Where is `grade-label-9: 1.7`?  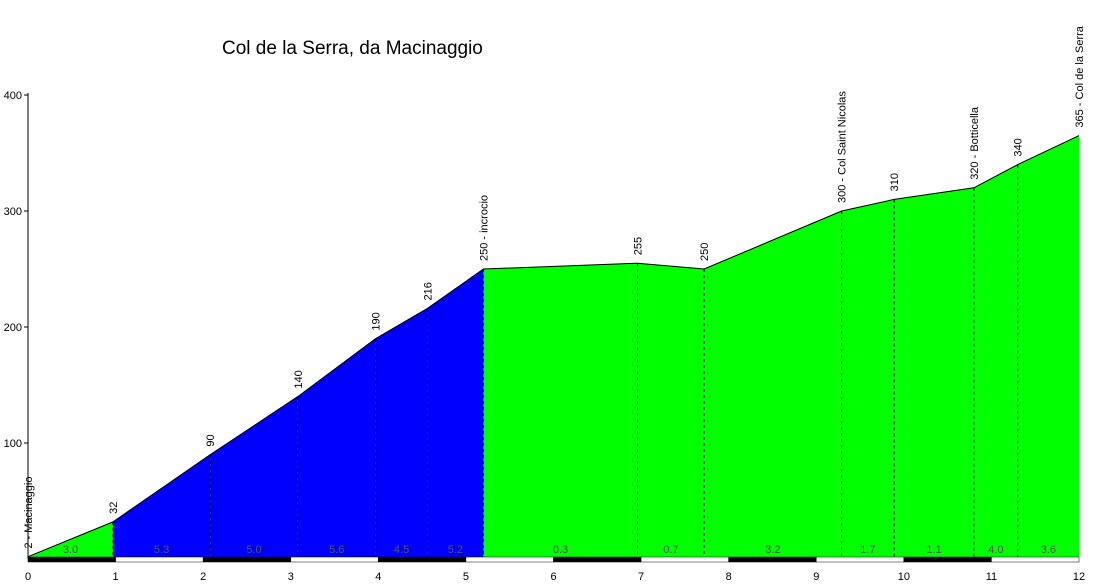 grade-label-9: 1.7 is located at coordinates (867, 550).